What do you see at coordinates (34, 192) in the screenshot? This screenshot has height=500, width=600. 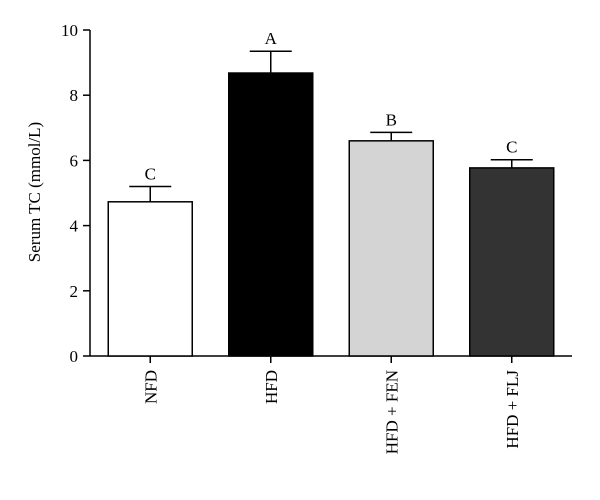 I see `y-axis-title: Serum TC (mmol/L)` at bounding box center [34, 192].